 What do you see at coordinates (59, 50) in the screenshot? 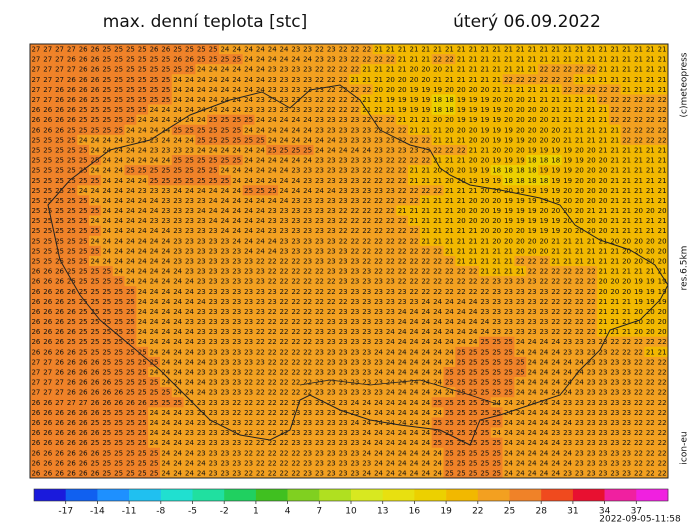
I see `cell-value: 27` at bounding box center [59, 50].